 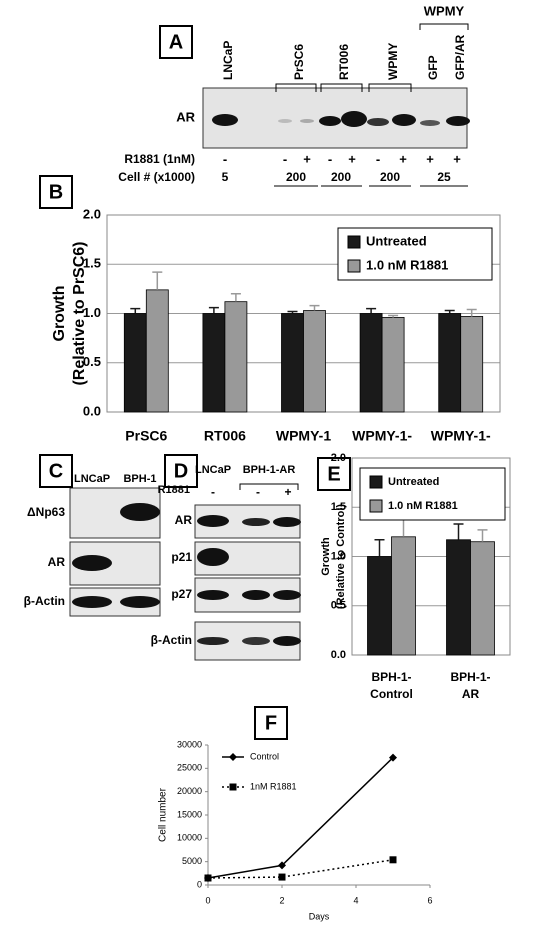 I want to click on group-label: WPMY, so click(x=444, y=10).